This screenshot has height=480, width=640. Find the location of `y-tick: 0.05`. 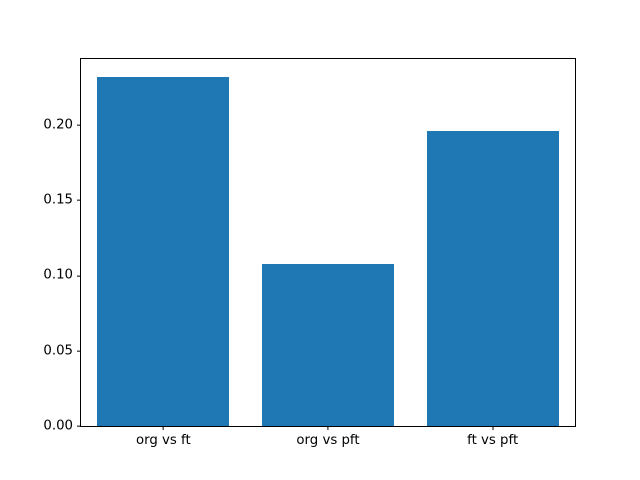

y-tick: 0.05 is located at coordinates (62, 351).